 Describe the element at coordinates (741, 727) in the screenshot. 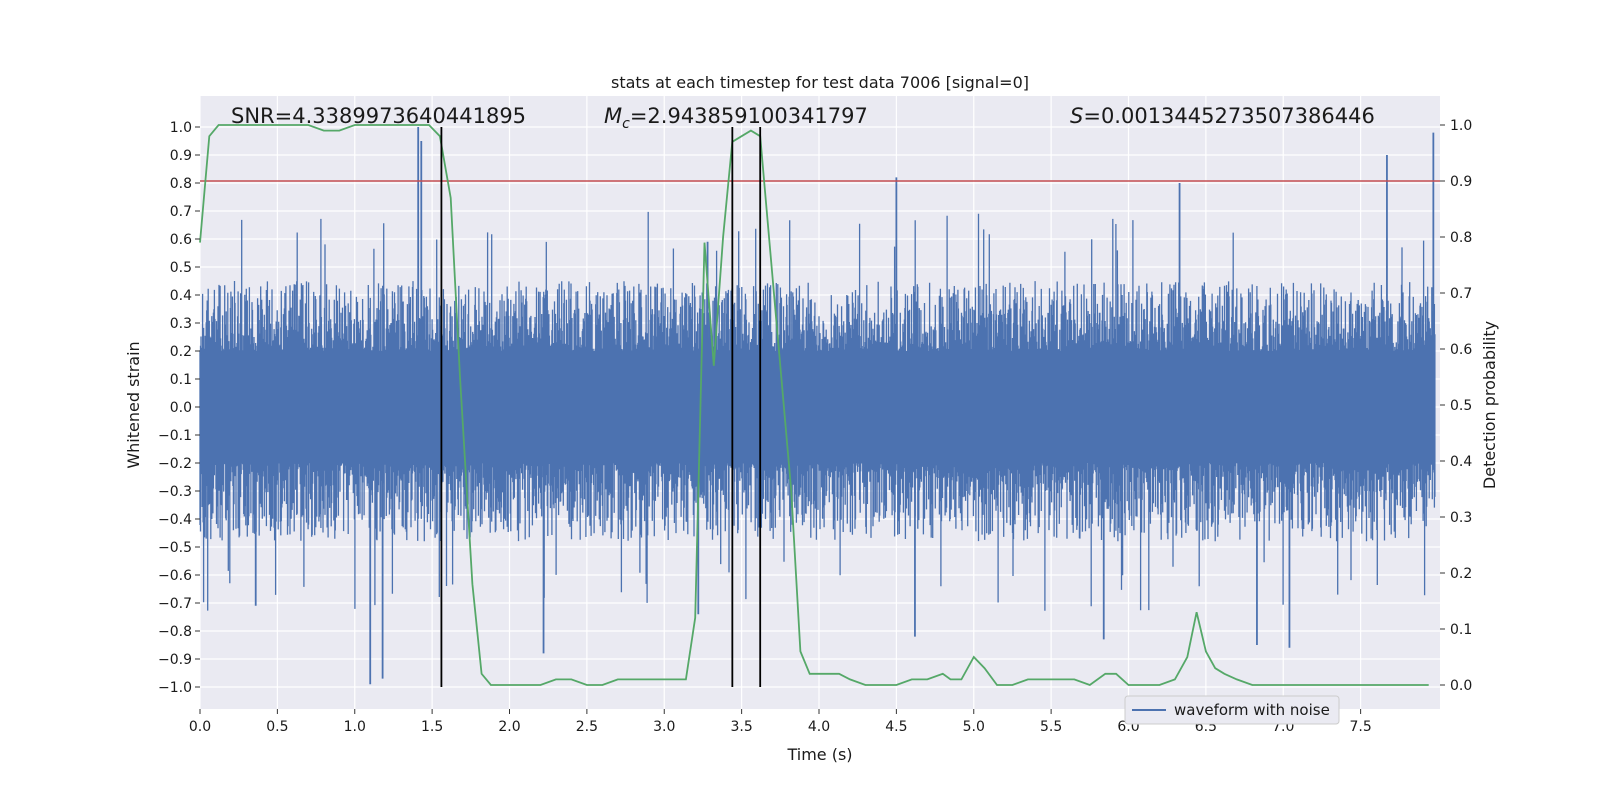

I see `x-tick-label: 3.5` at that location.